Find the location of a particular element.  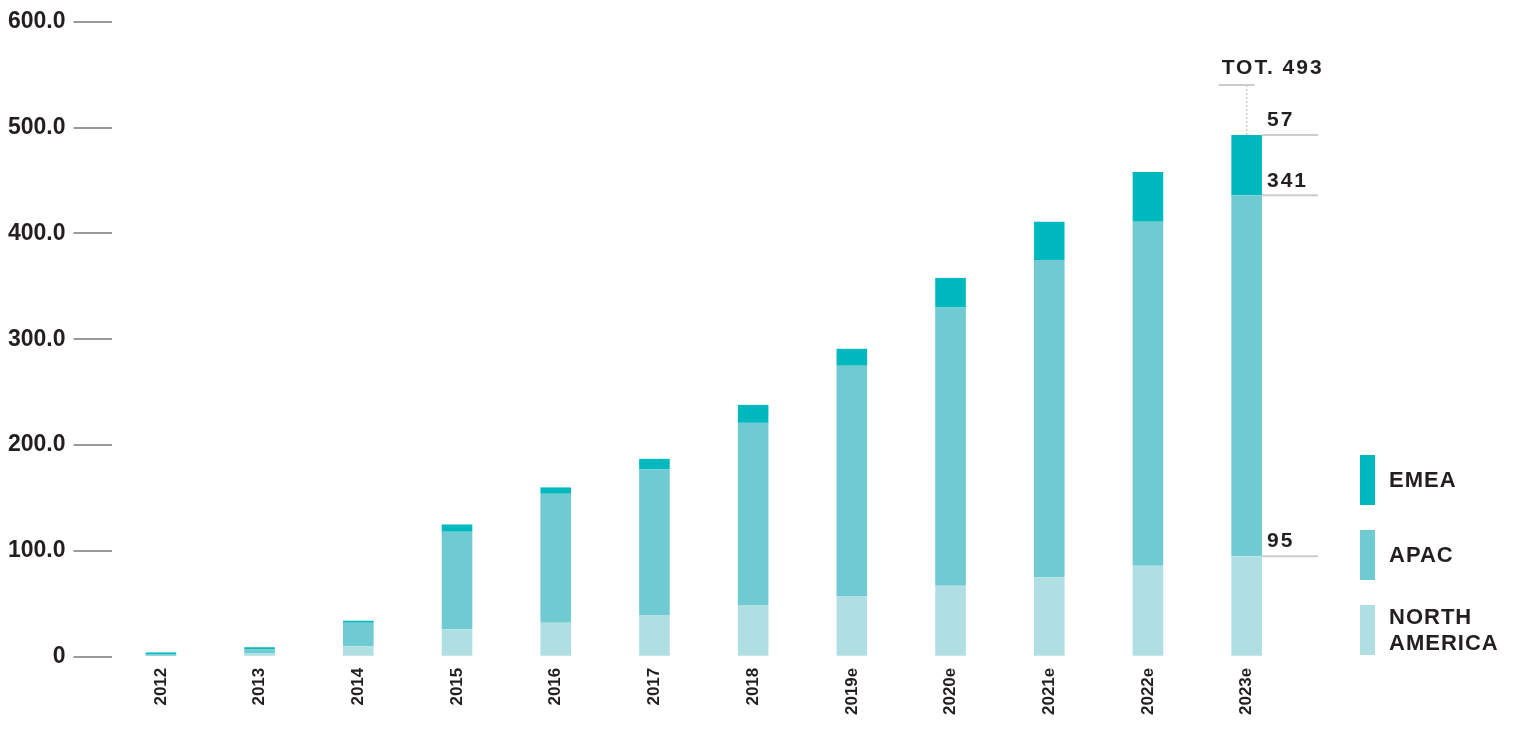

x-tick-label: 2020e is located at coordinates (950, 691).